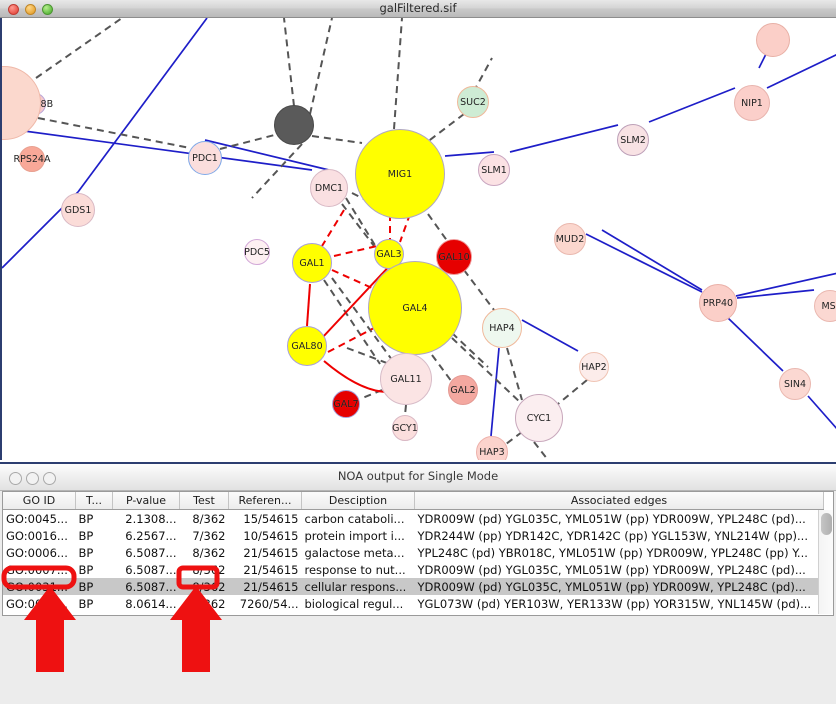  What do you see at coordinates (619, 501) in the screenshot?
I see `column-header-associated-edges: Associated edges` at bounding box center [619, 501].